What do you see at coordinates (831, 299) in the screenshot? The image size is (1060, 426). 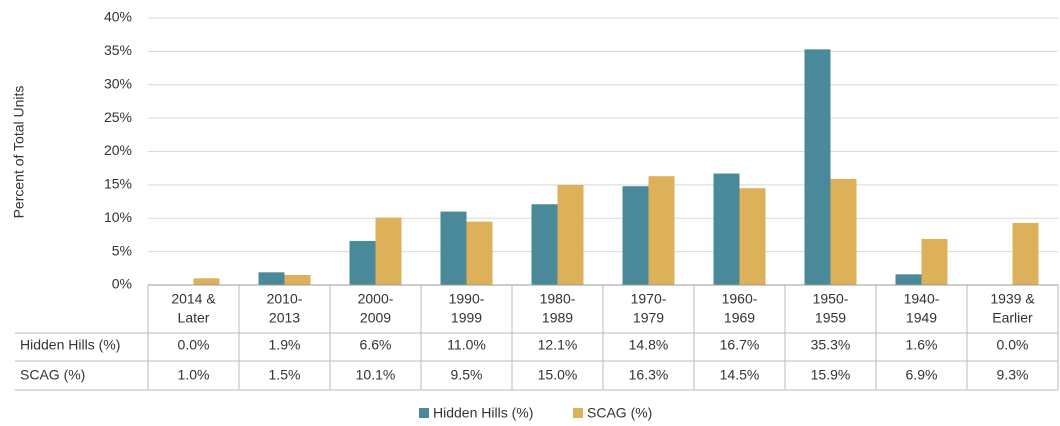 I see `x-tick-label: 1950-` at bounding box center [831, 299].